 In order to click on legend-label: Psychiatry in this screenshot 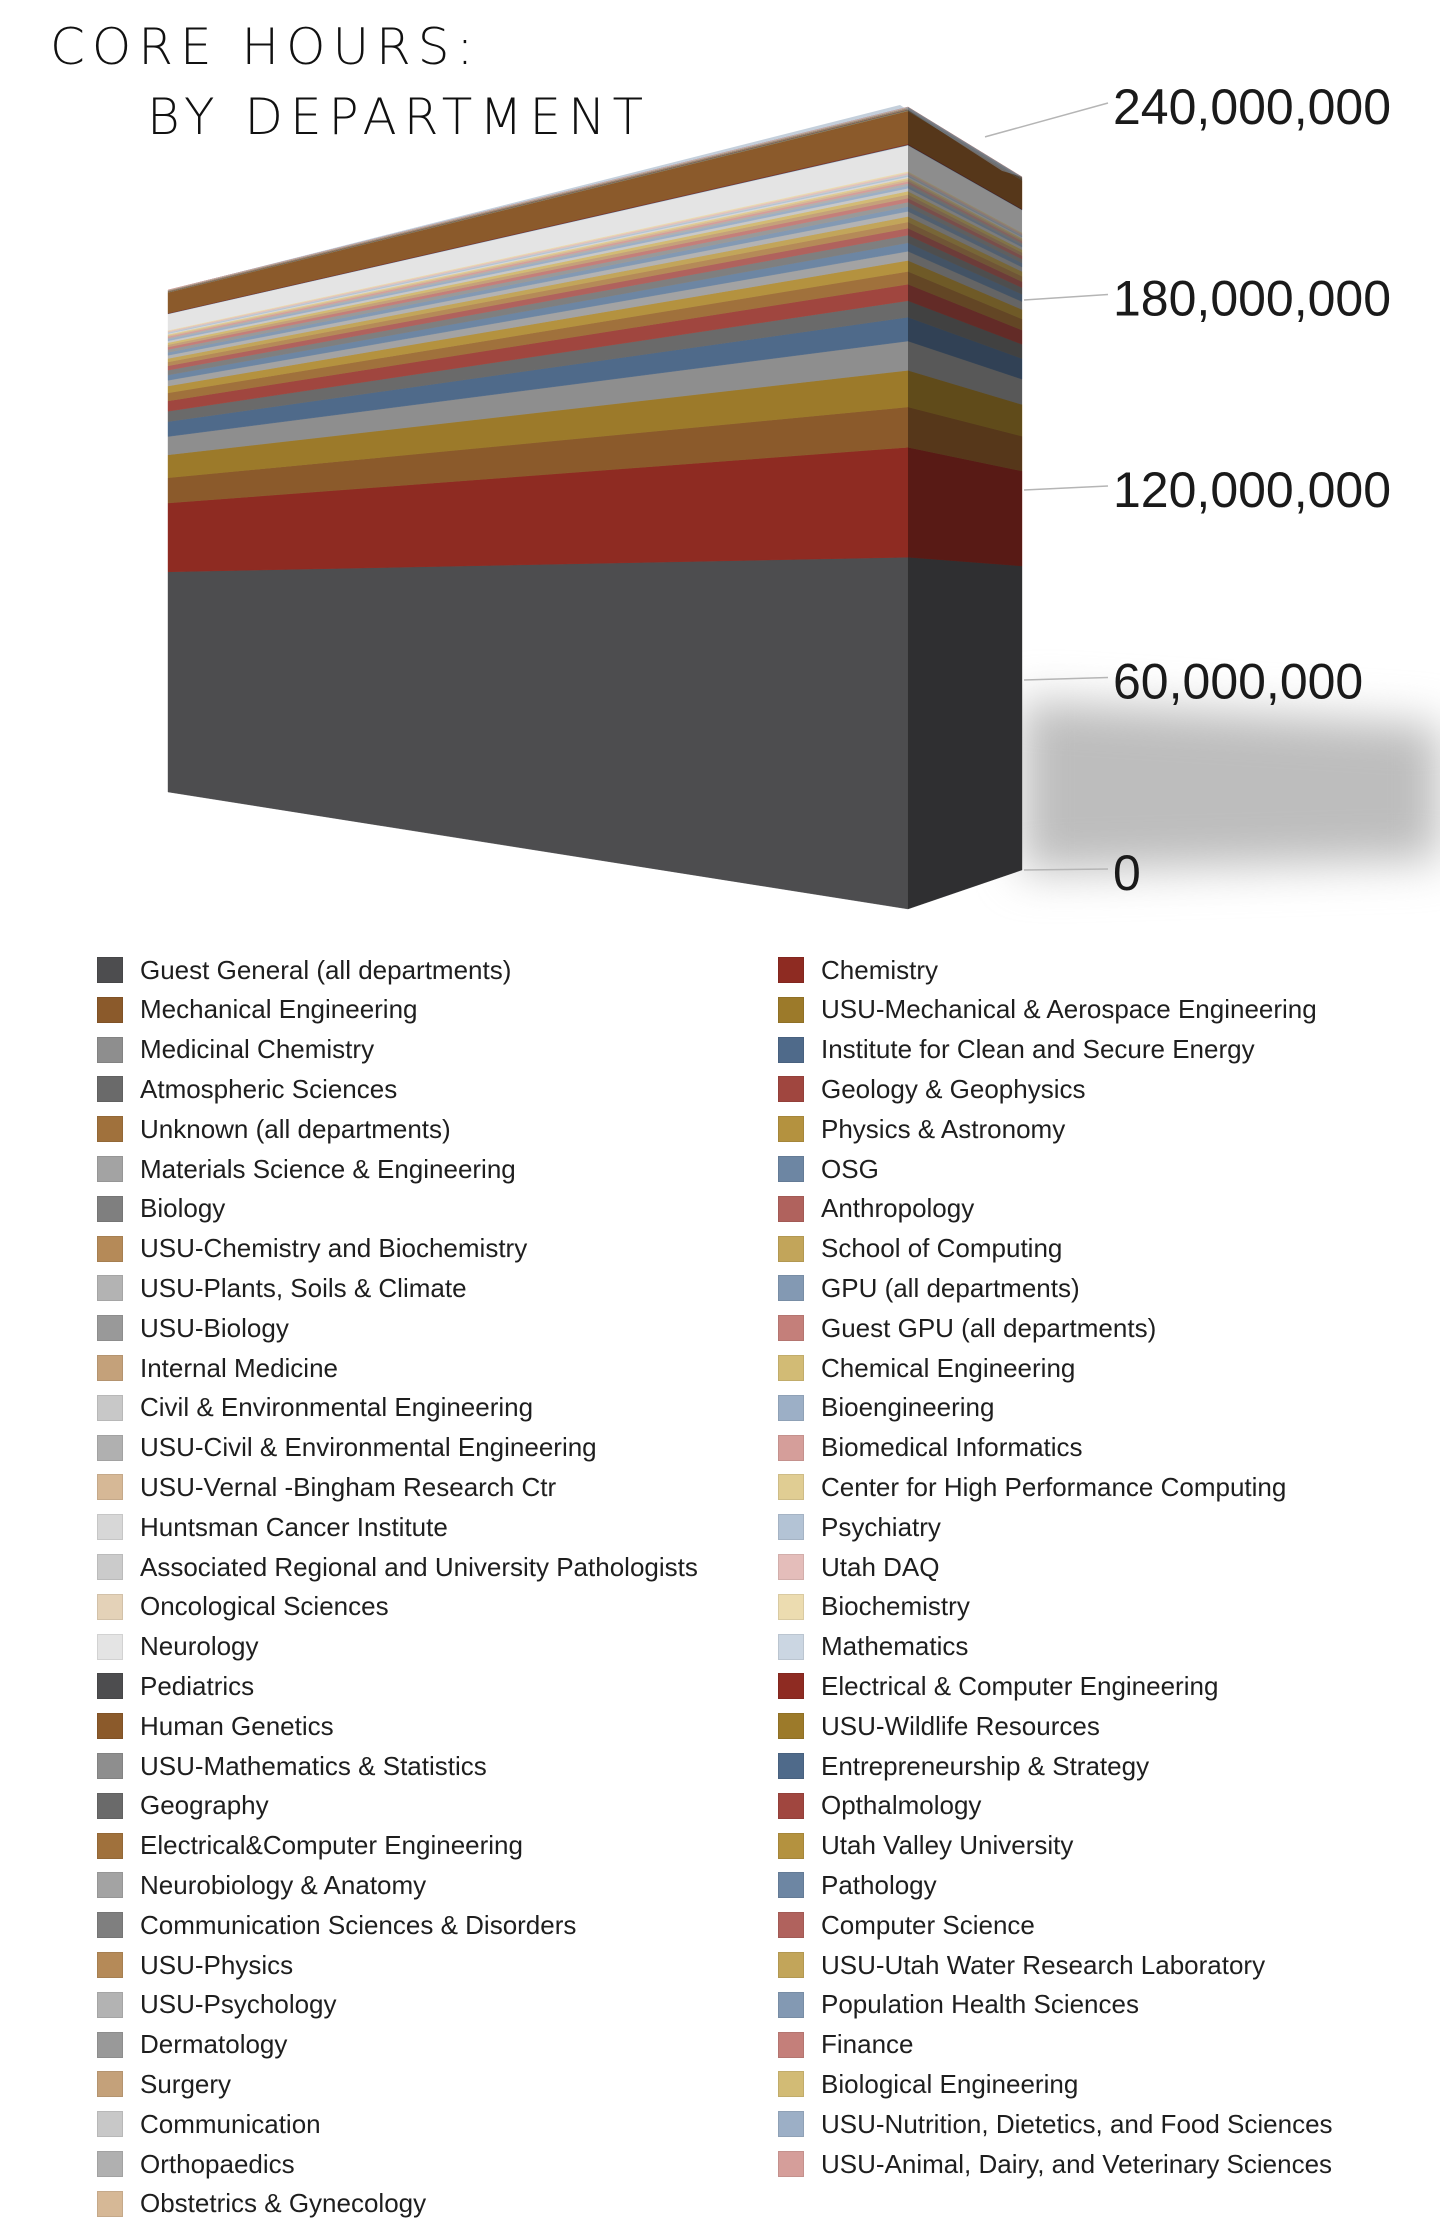, I will do `click(881, 1526)`.